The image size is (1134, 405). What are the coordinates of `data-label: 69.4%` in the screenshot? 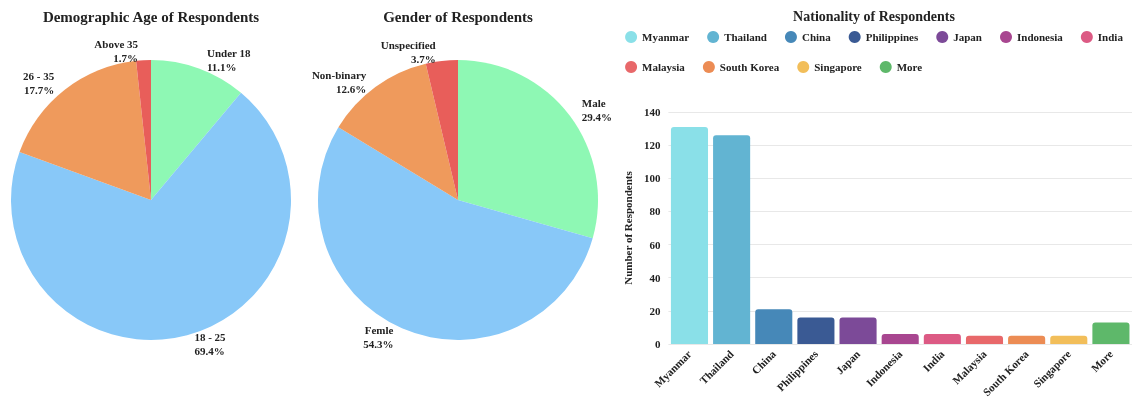 It's located at (209, 350).